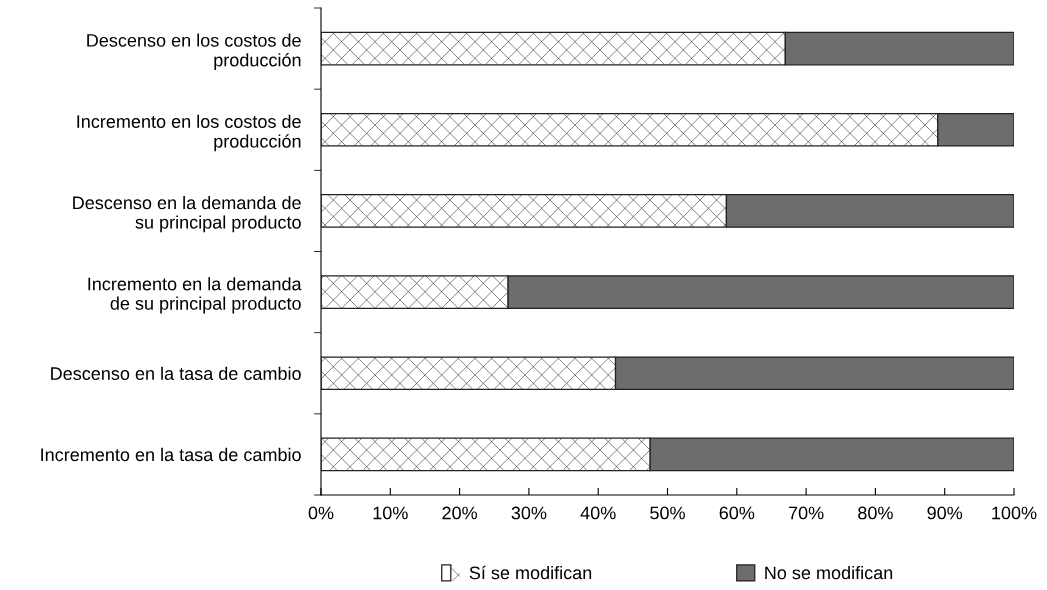 The image size is (1047, 590). What do you see at coordinates (171, 454) in the screenshot?
I see `y-tick-label: Incremento en la tasa de cambio` at bounding box center [171, 454].